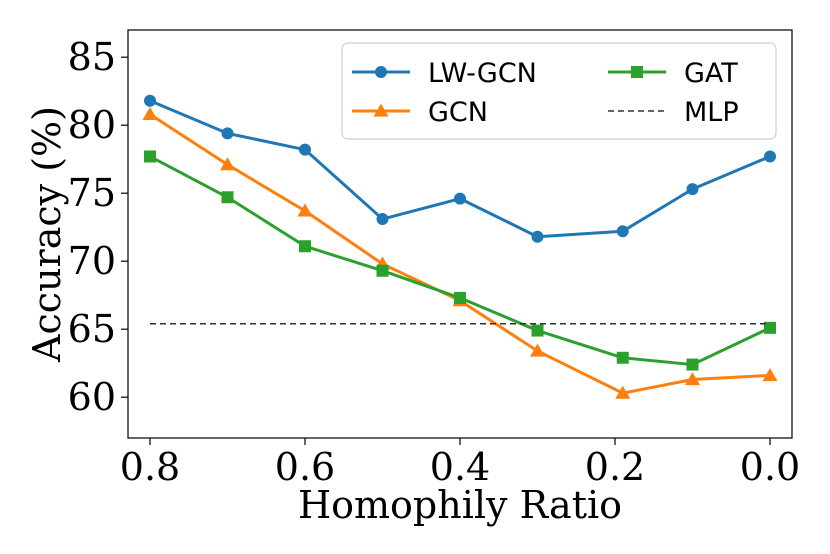 This screenshot has width=830, height=554. I want to click on legend-marker-gcn, so click(381, 110).